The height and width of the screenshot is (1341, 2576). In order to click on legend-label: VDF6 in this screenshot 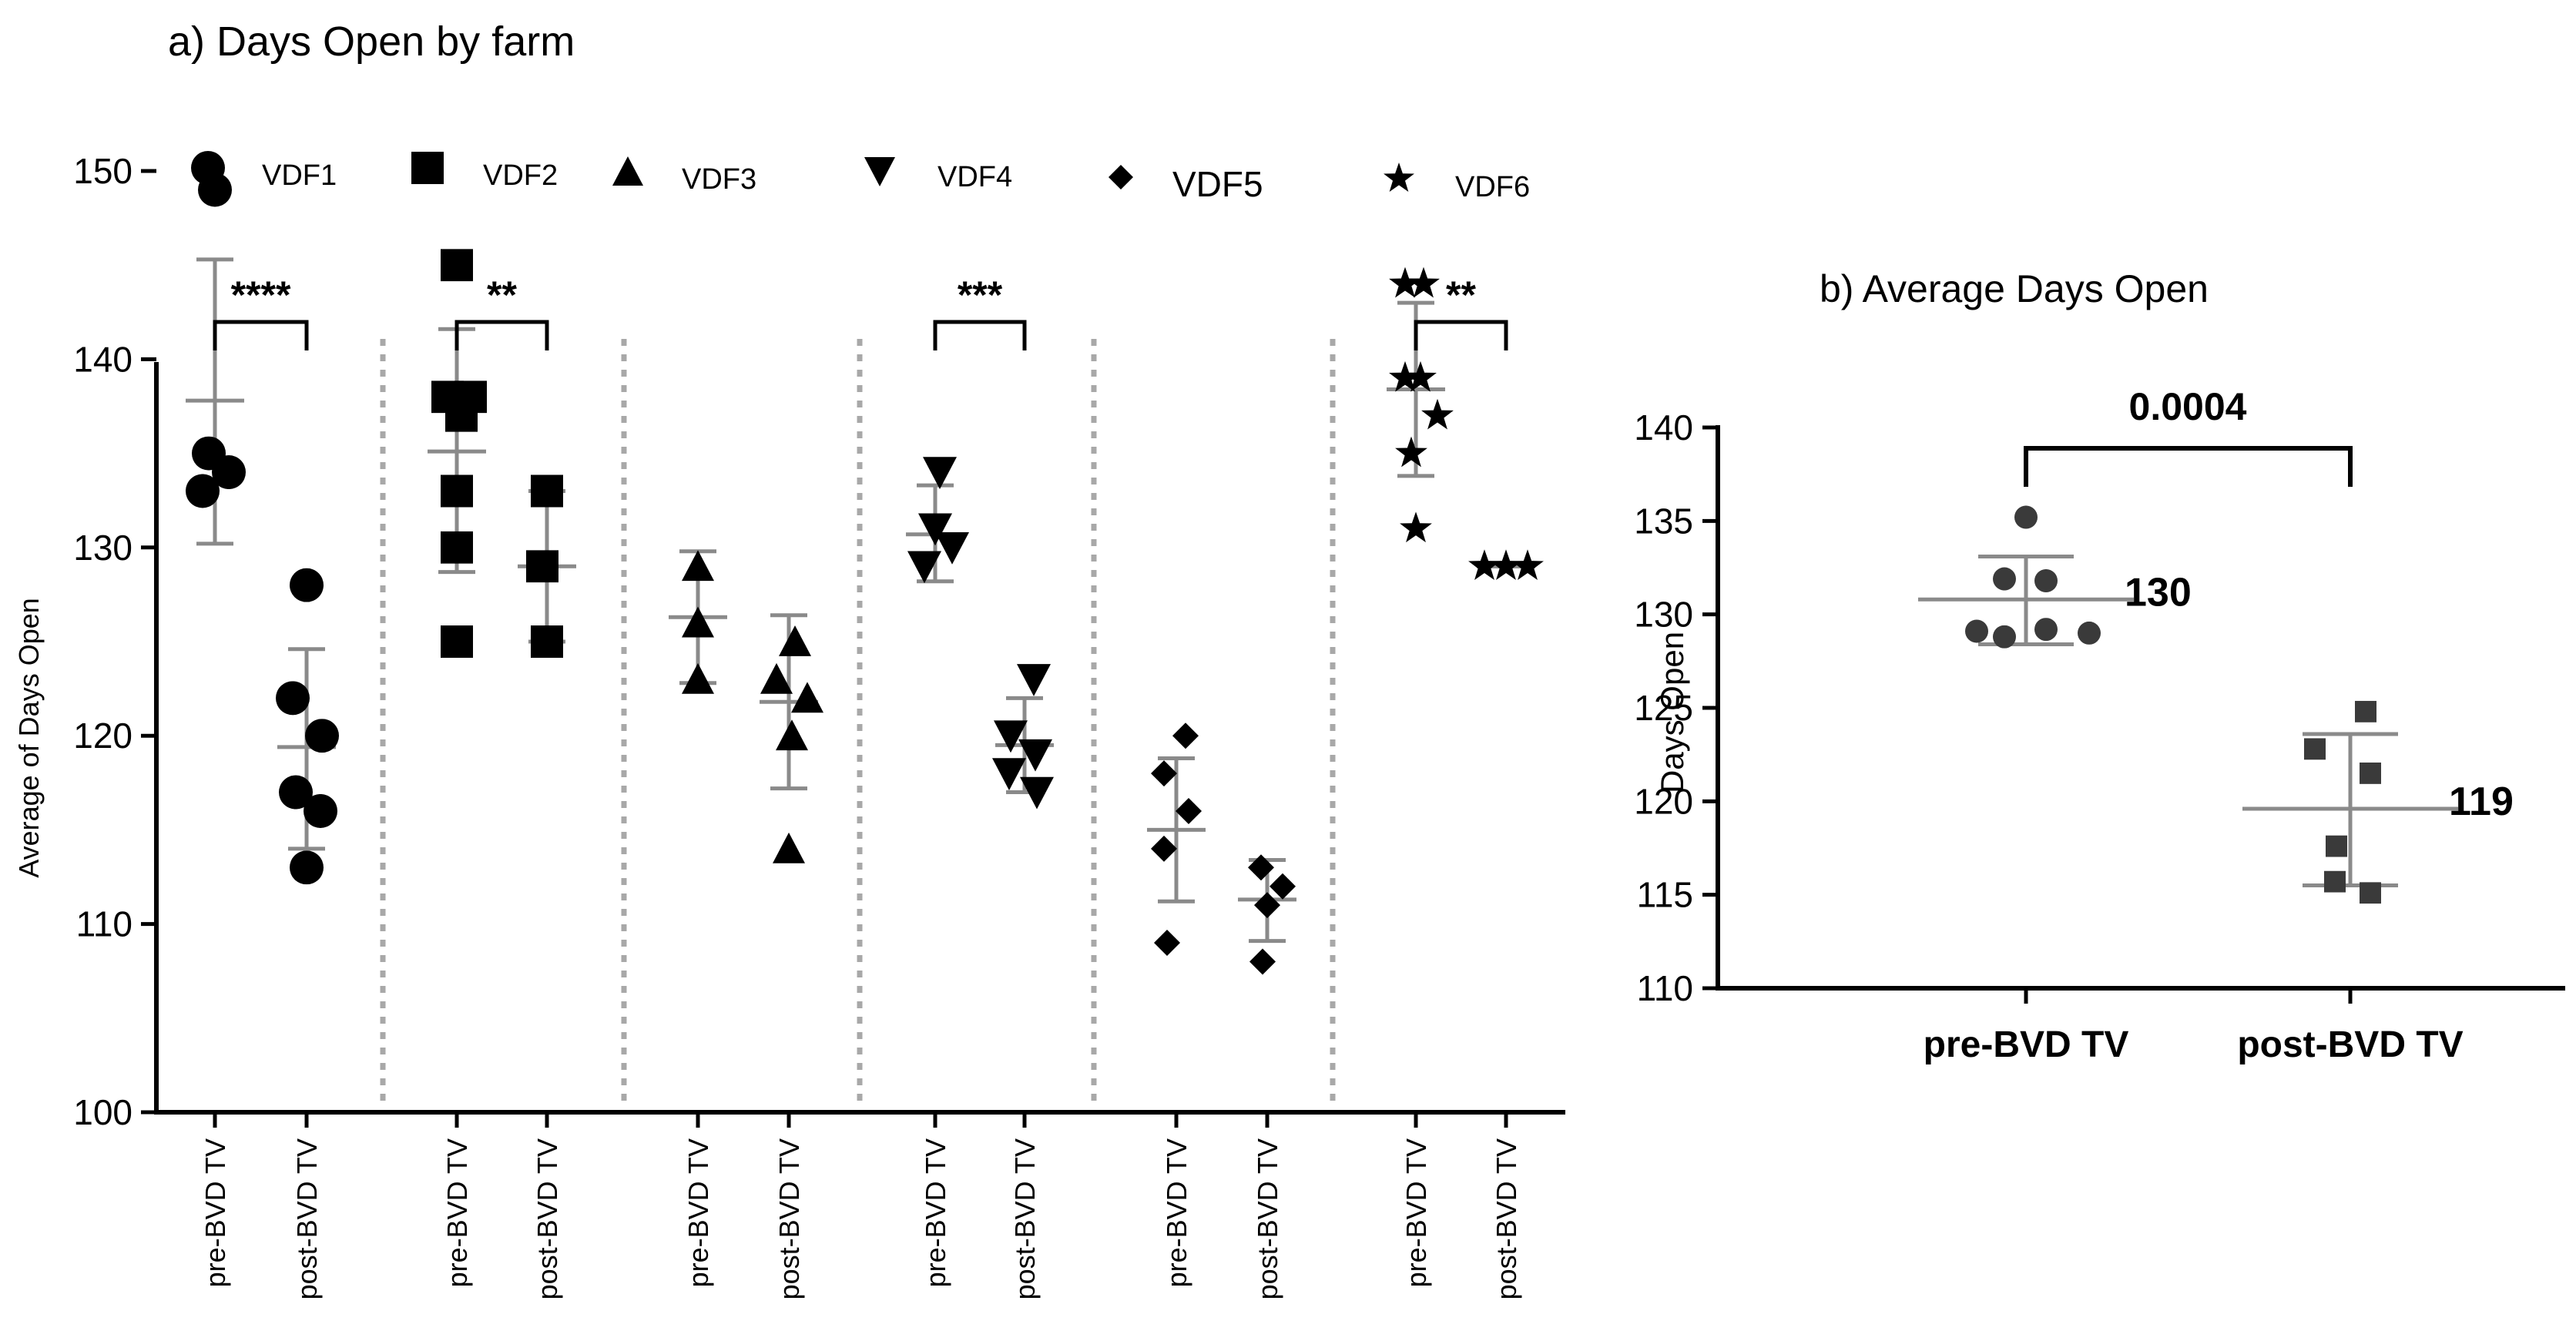, I will do `click(1492, 187)`.